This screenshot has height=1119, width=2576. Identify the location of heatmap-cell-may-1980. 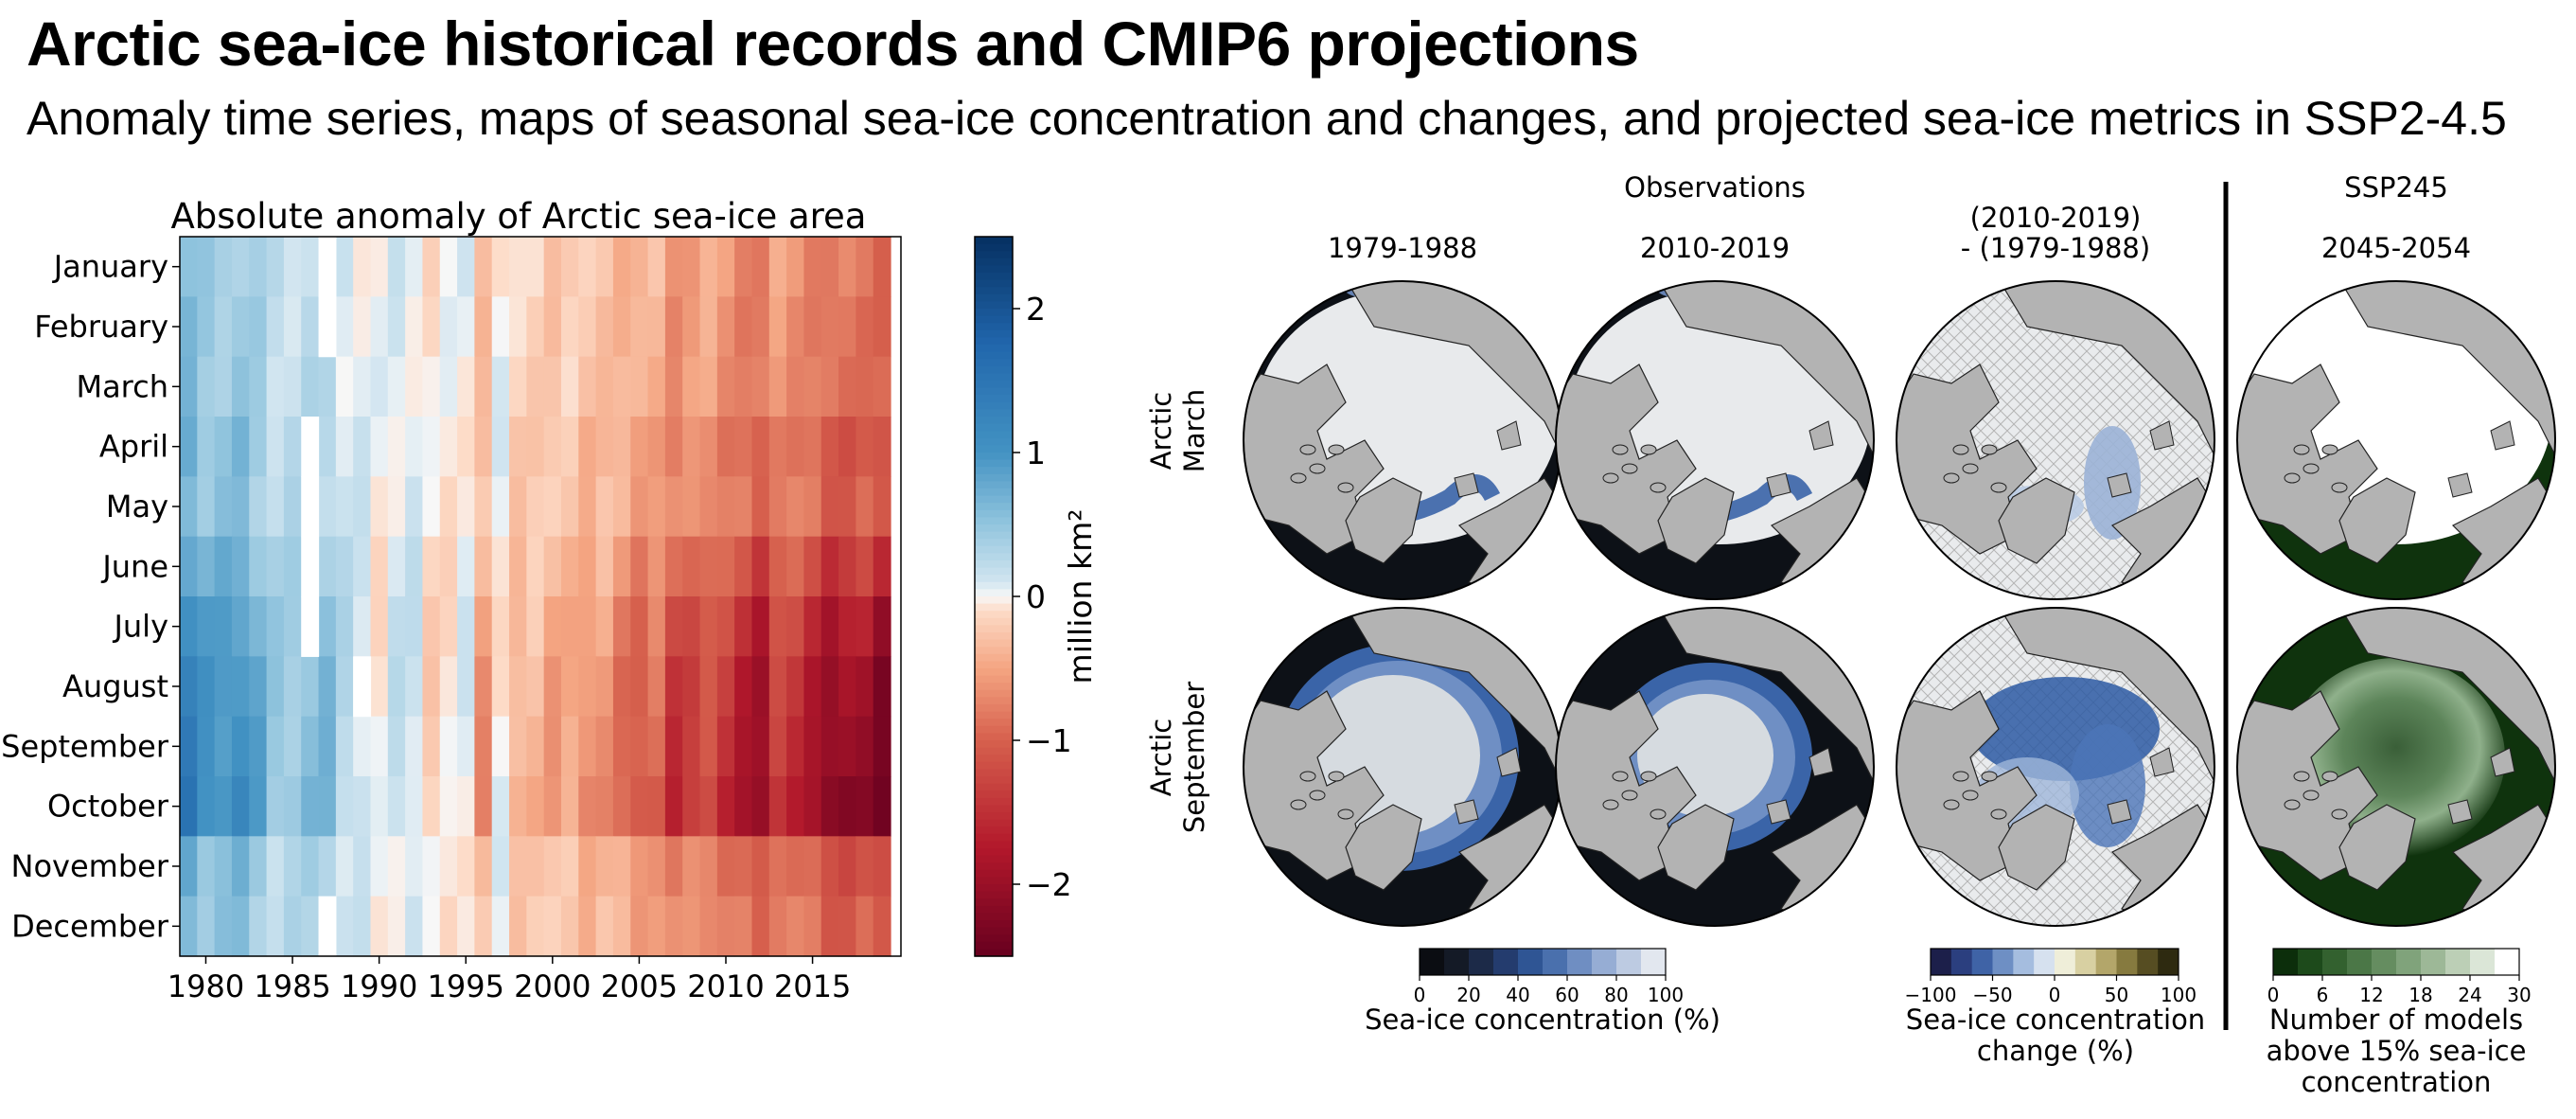
(206, 507).